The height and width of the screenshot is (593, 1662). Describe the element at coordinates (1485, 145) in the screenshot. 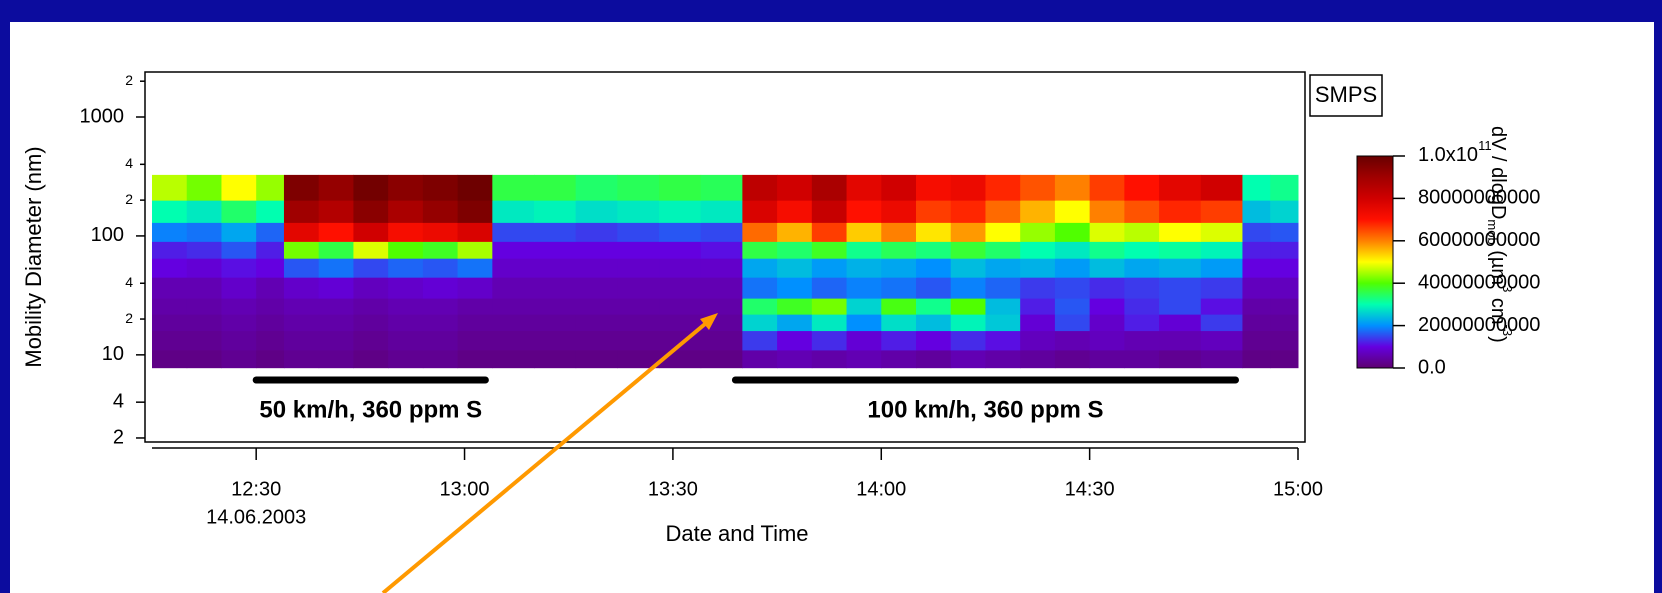

I see `colorbar-tick-superscript: 11` at that location.